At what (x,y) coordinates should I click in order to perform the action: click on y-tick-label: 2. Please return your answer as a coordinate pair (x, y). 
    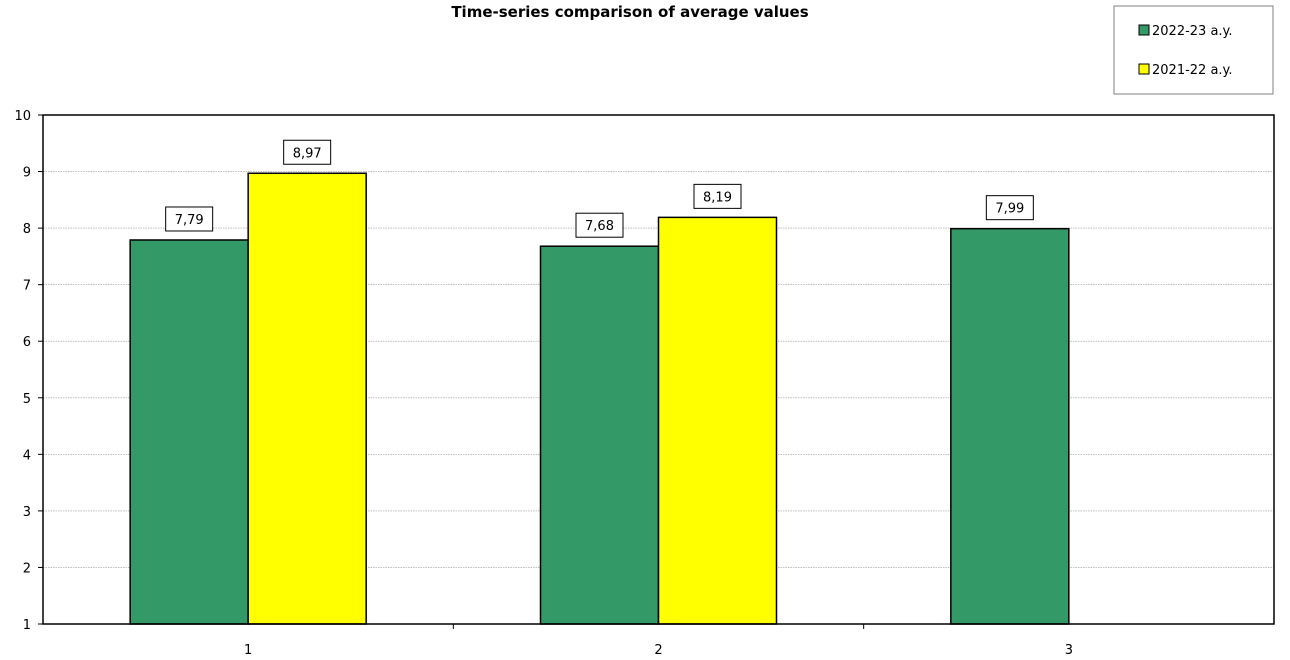
    Looking at the image, I should click on (27, 568).